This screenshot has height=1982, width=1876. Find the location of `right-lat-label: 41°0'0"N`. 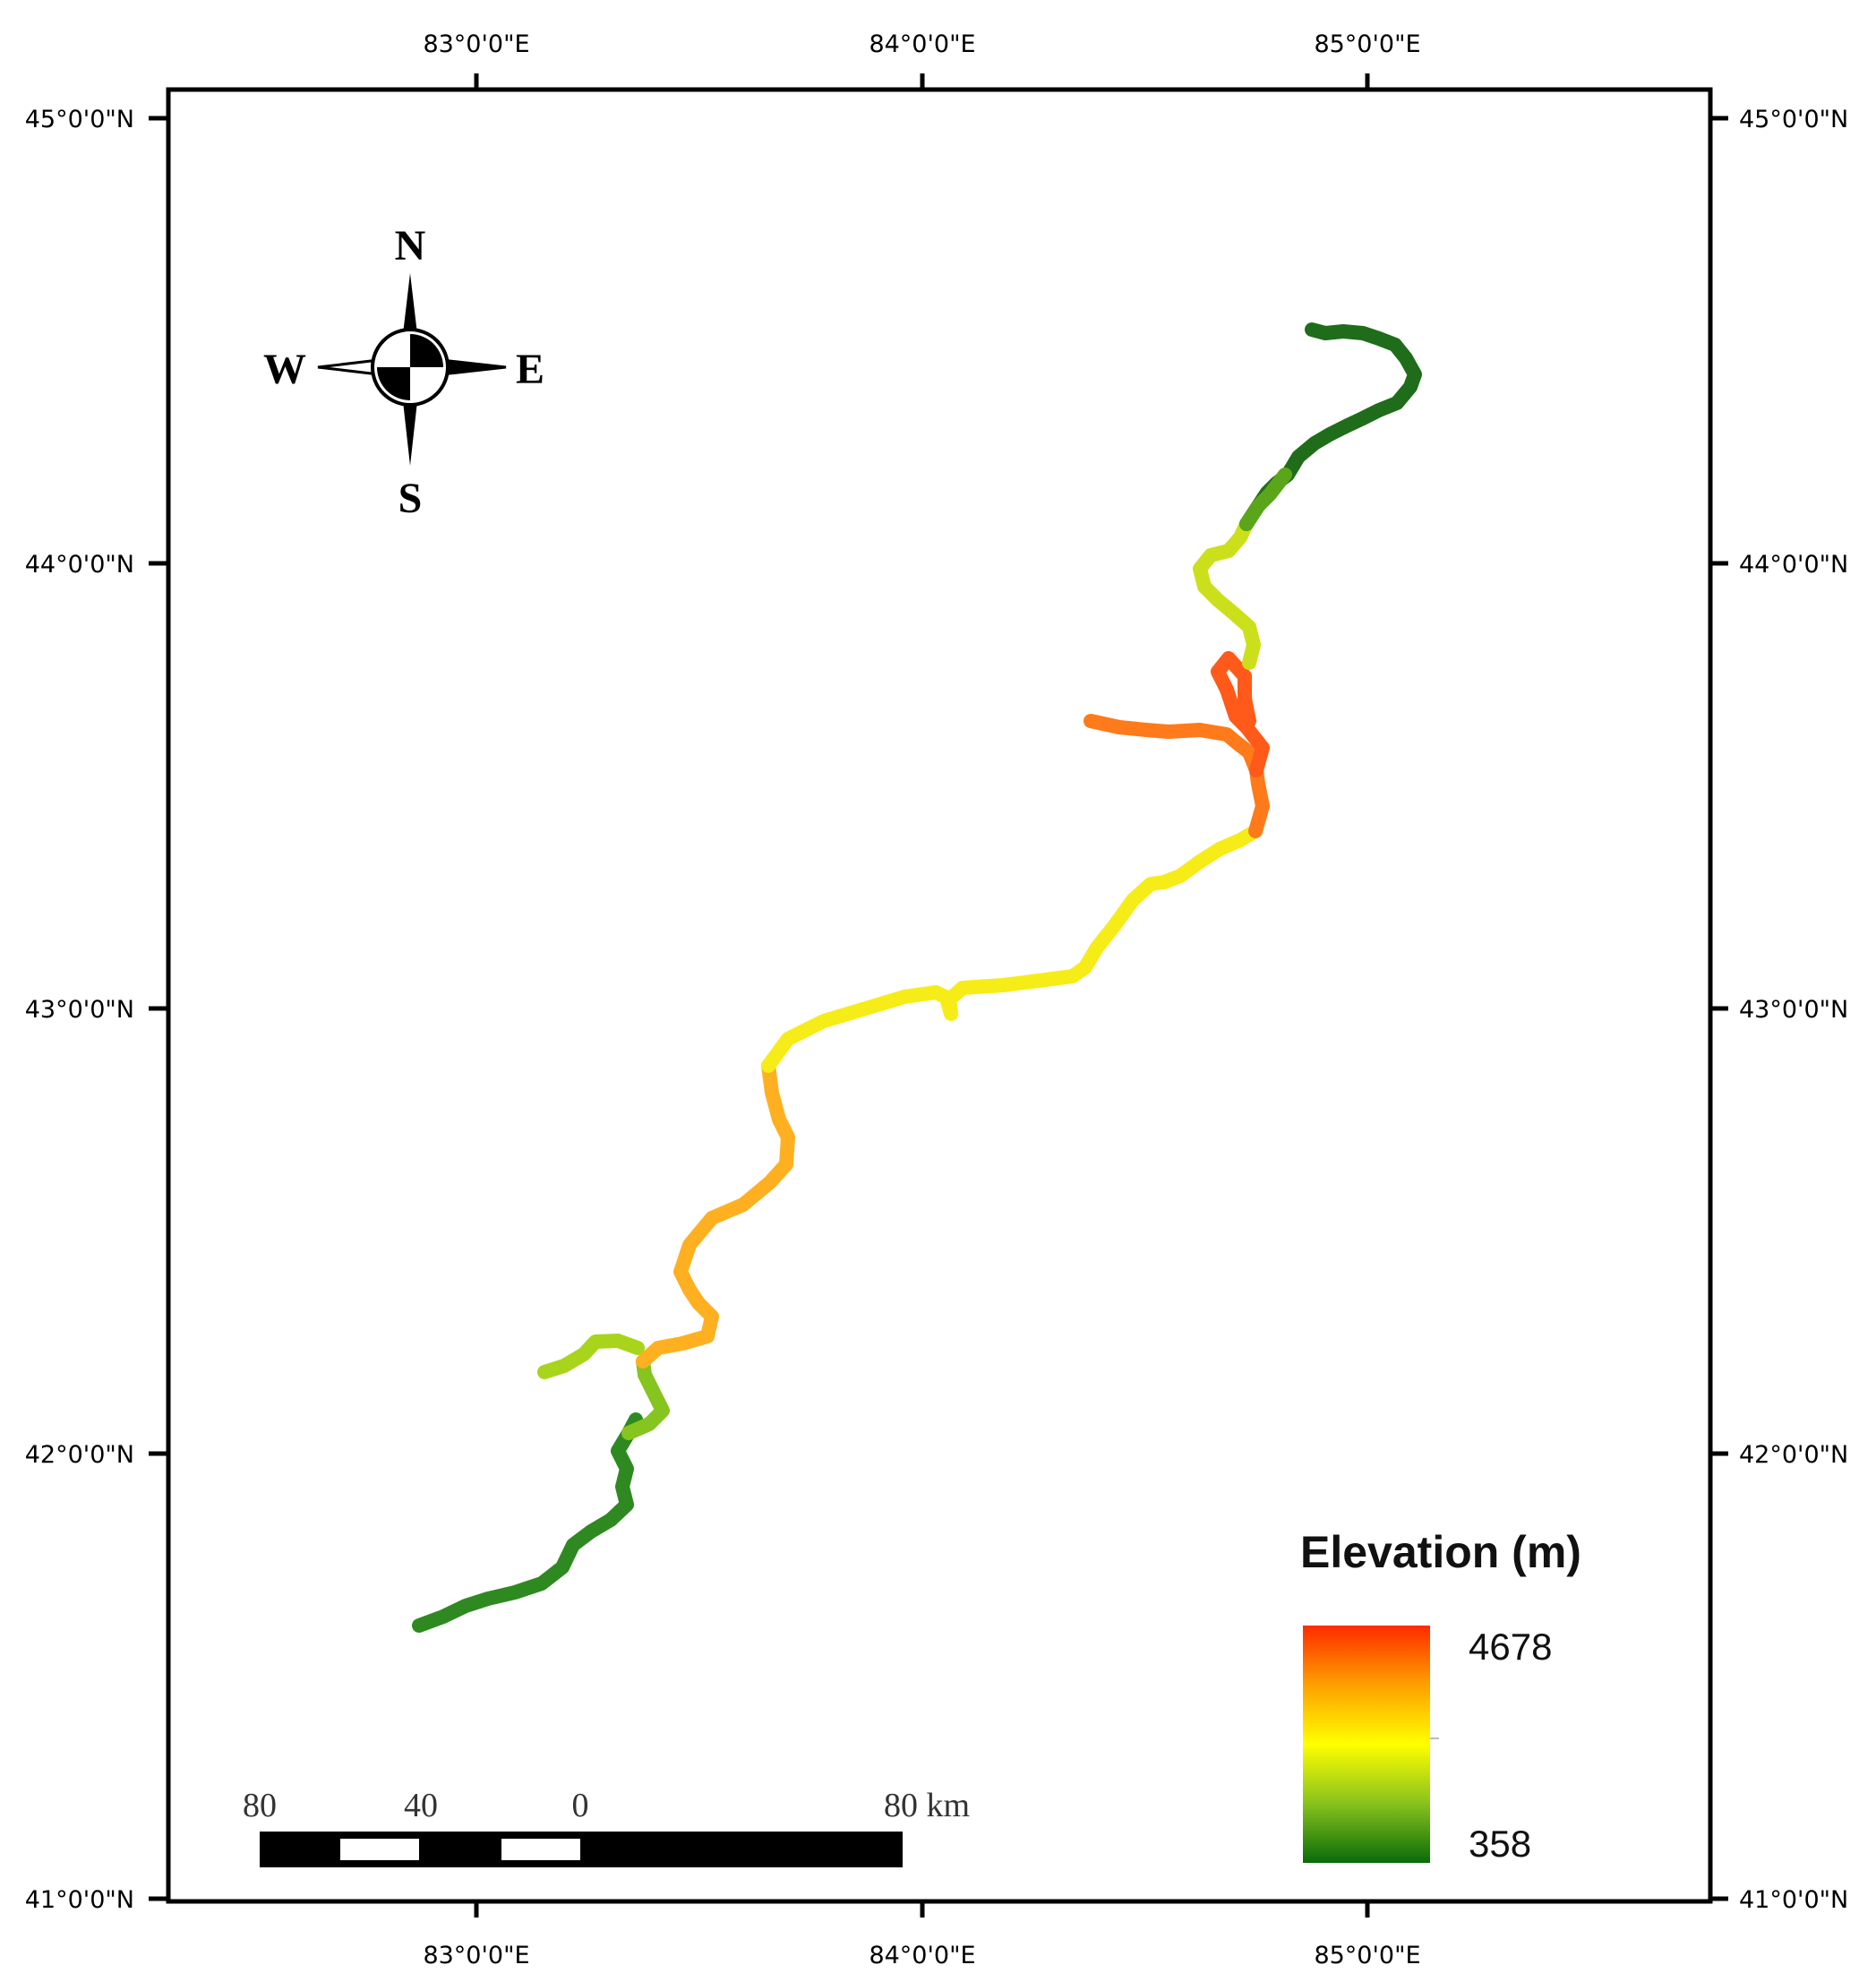

right-lat-label: 41°0'0"N is located at coordinates (1793, 1900).